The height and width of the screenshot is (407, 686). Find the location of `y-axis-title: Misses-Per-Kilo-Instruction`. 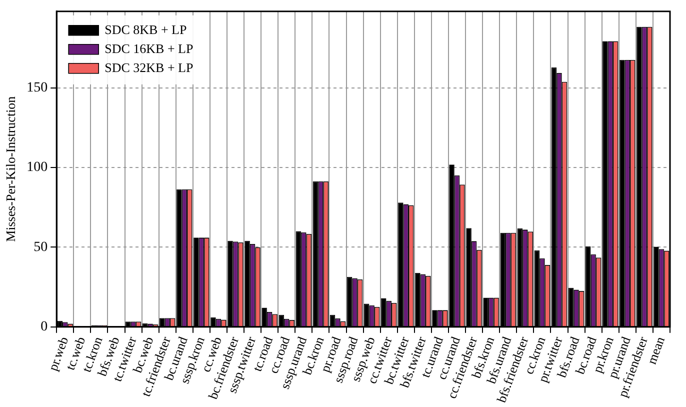

y-axis-title: Misses-Per-Kilo-Instruction is located at coordinates (10, 169).